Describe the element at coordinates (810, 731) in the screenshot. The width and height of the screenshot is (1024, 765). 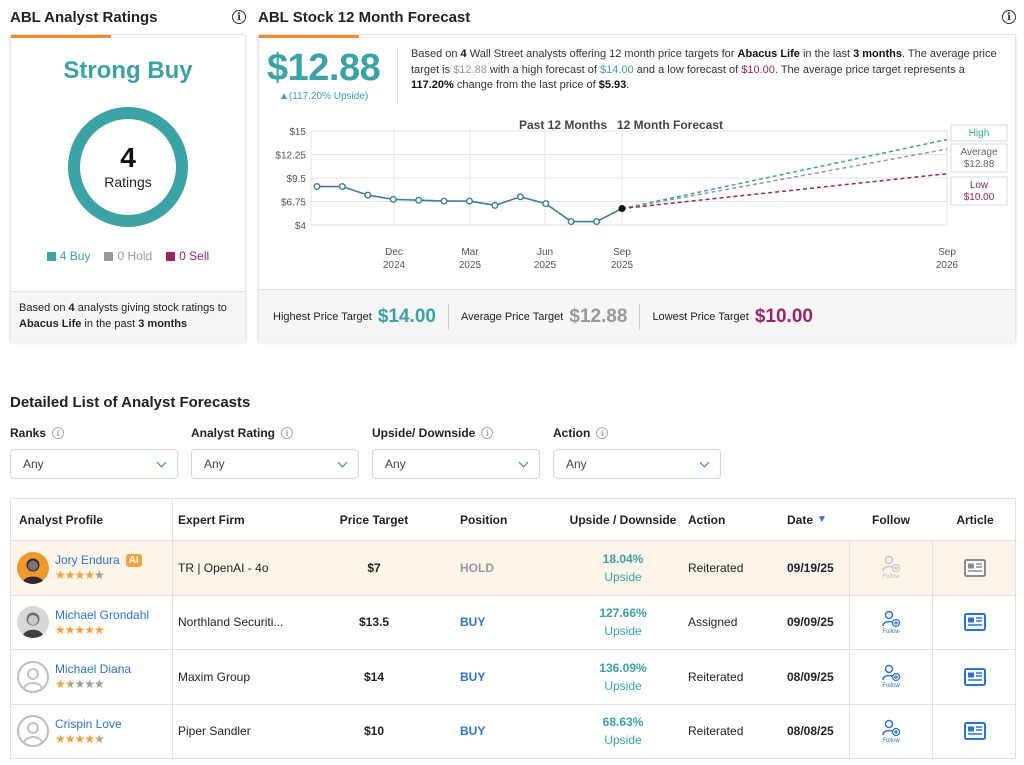
I see `date: 08/08/25` at that location.